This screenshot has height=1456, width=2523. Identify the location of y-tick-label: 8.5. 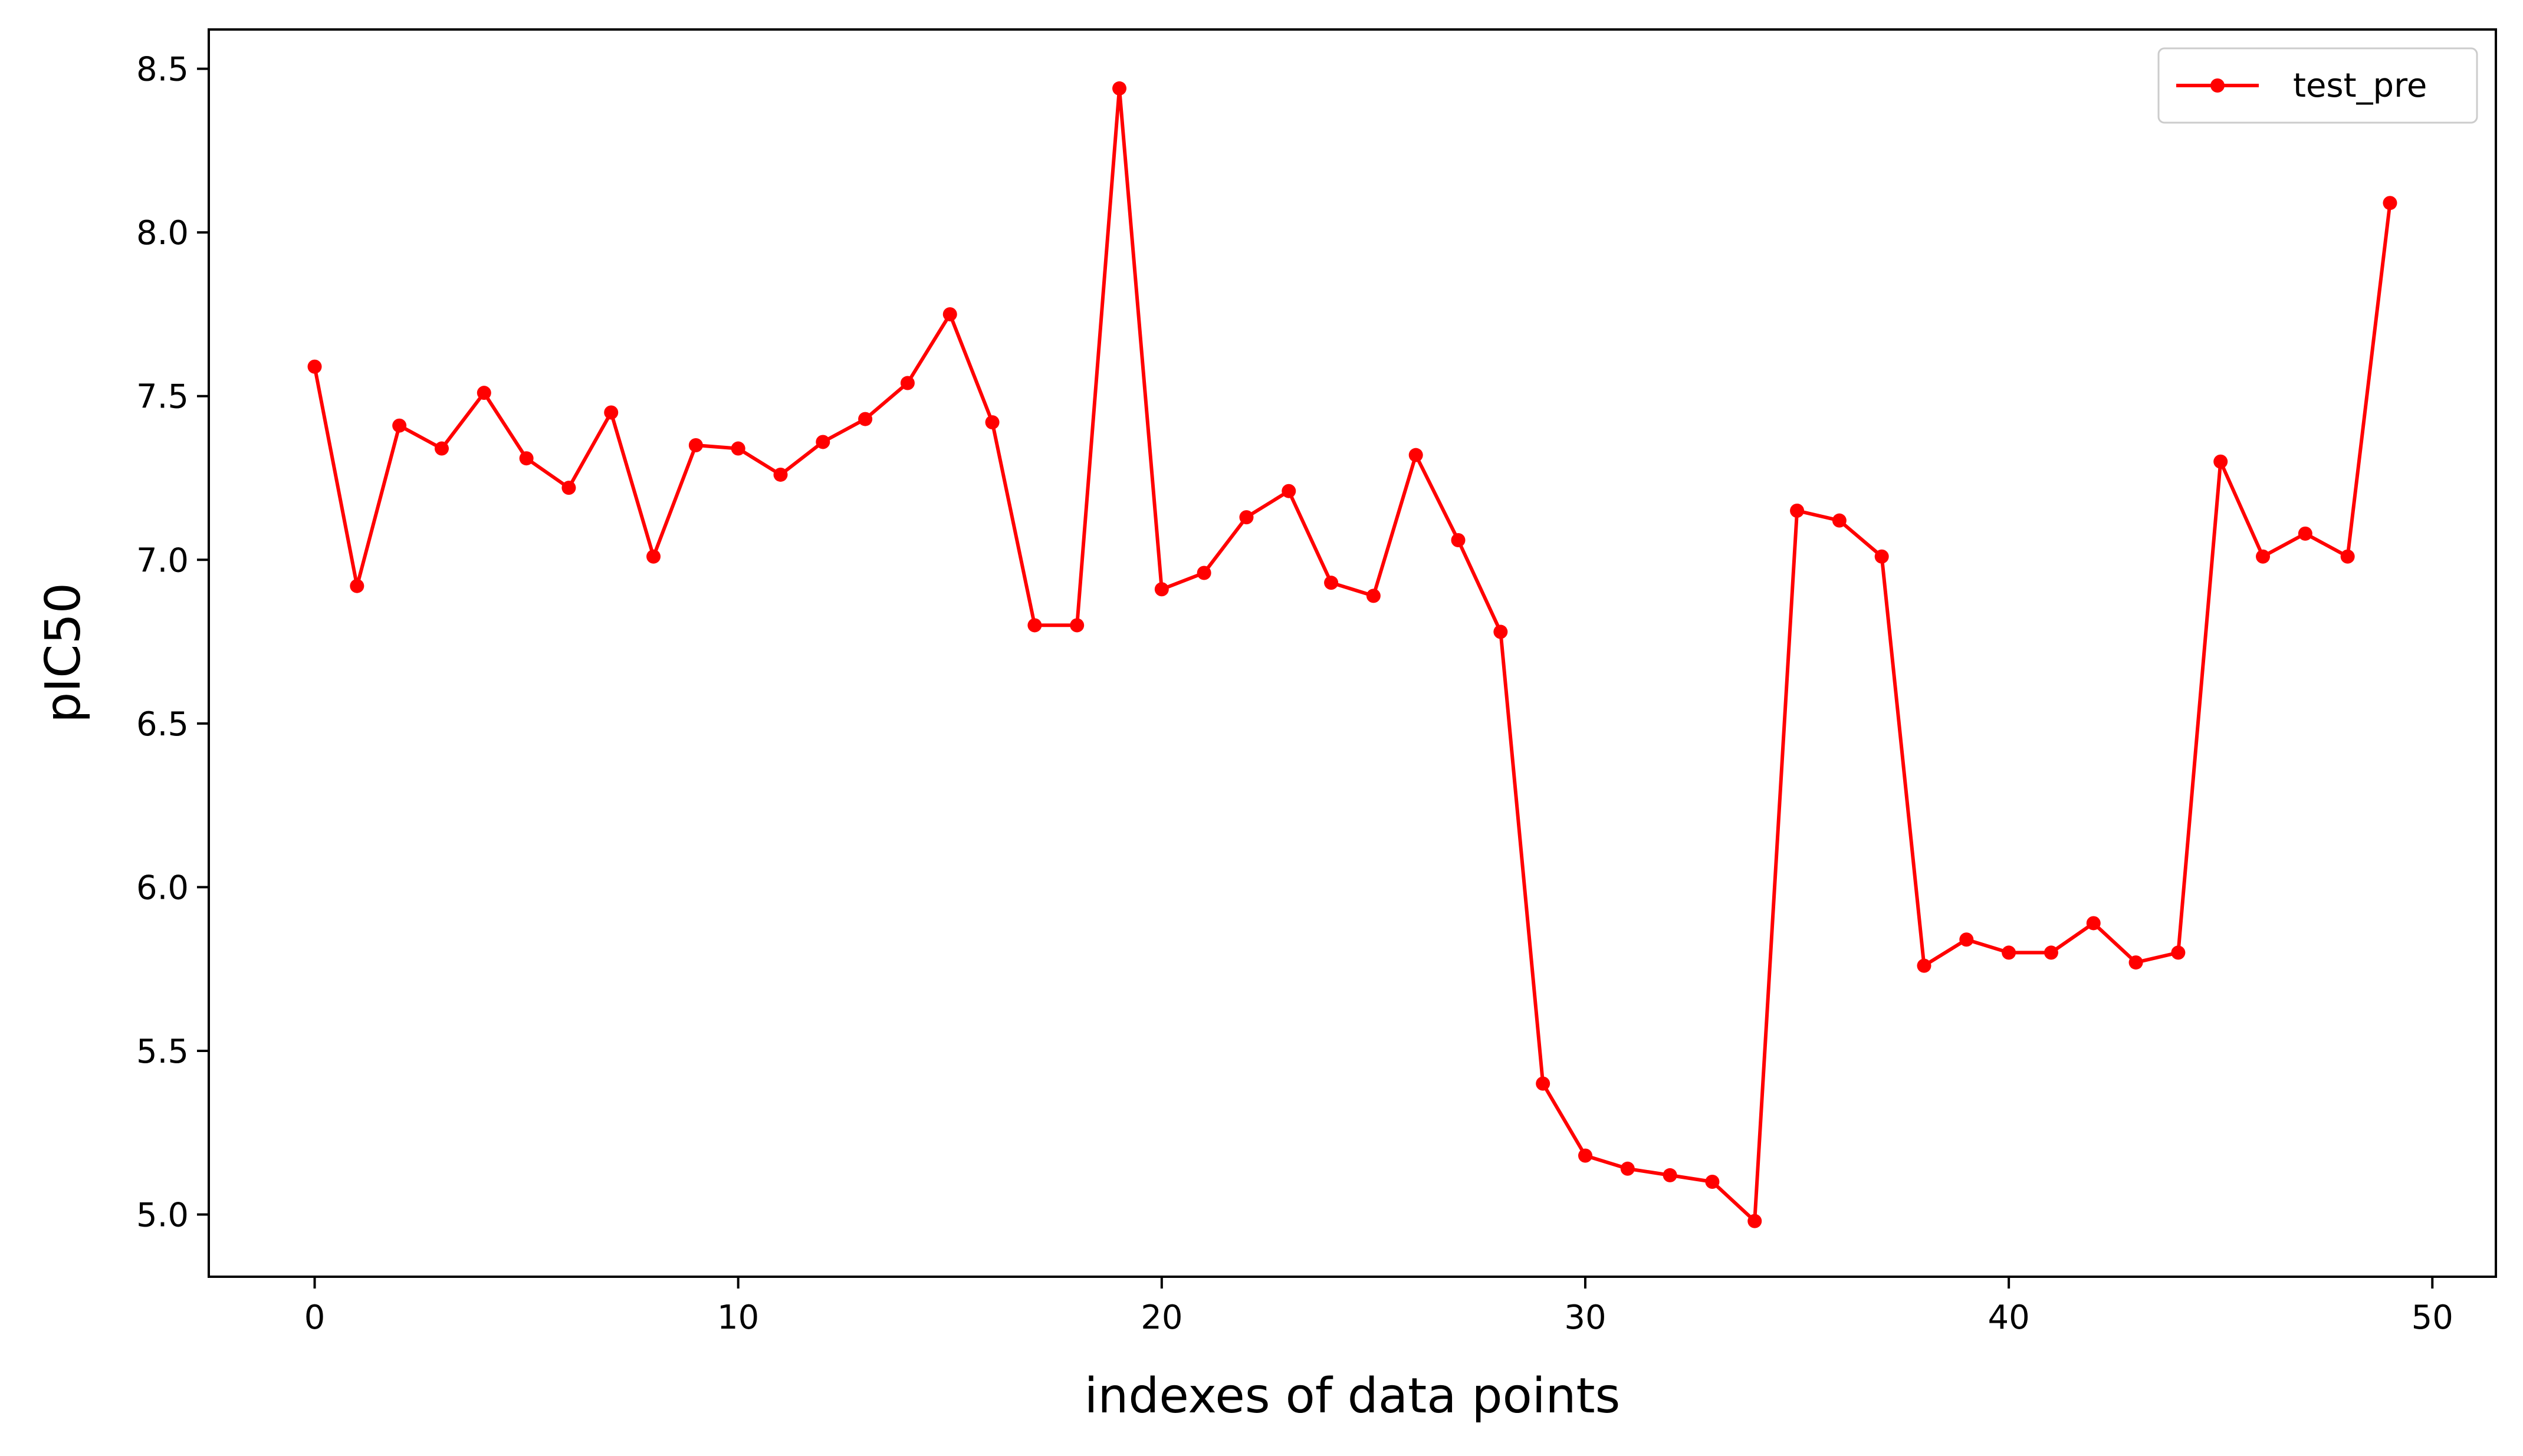
(162, 70).